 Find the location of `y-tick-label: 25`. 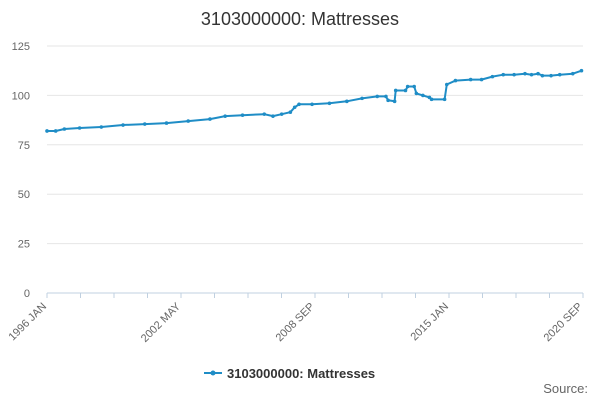

y-tick-label: 25 is located at coordinates (24, 245).